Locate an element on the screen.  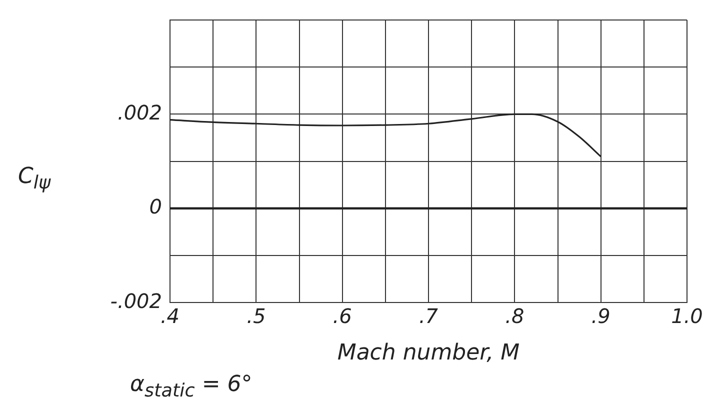
x-tick-label: .5 is located at coordinates (256, 316).